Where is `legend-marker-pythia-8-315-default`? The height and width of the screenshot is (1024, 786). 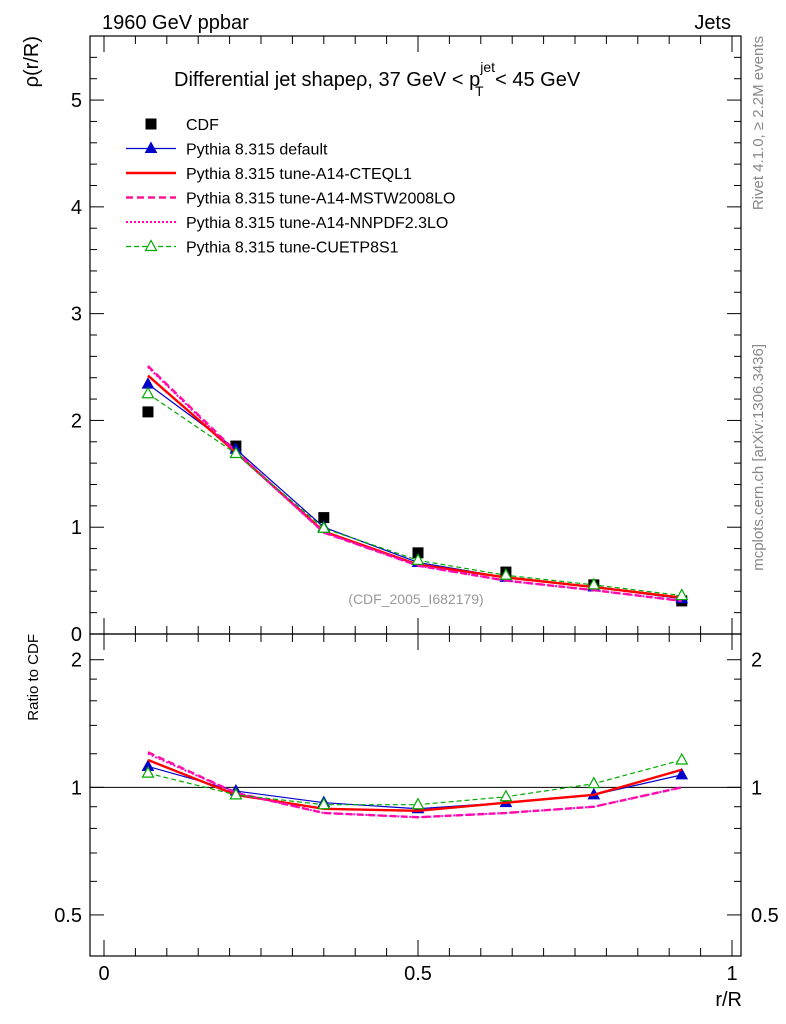 legend-marker-pythia-8-315-default is located at coordinates (151, 147).